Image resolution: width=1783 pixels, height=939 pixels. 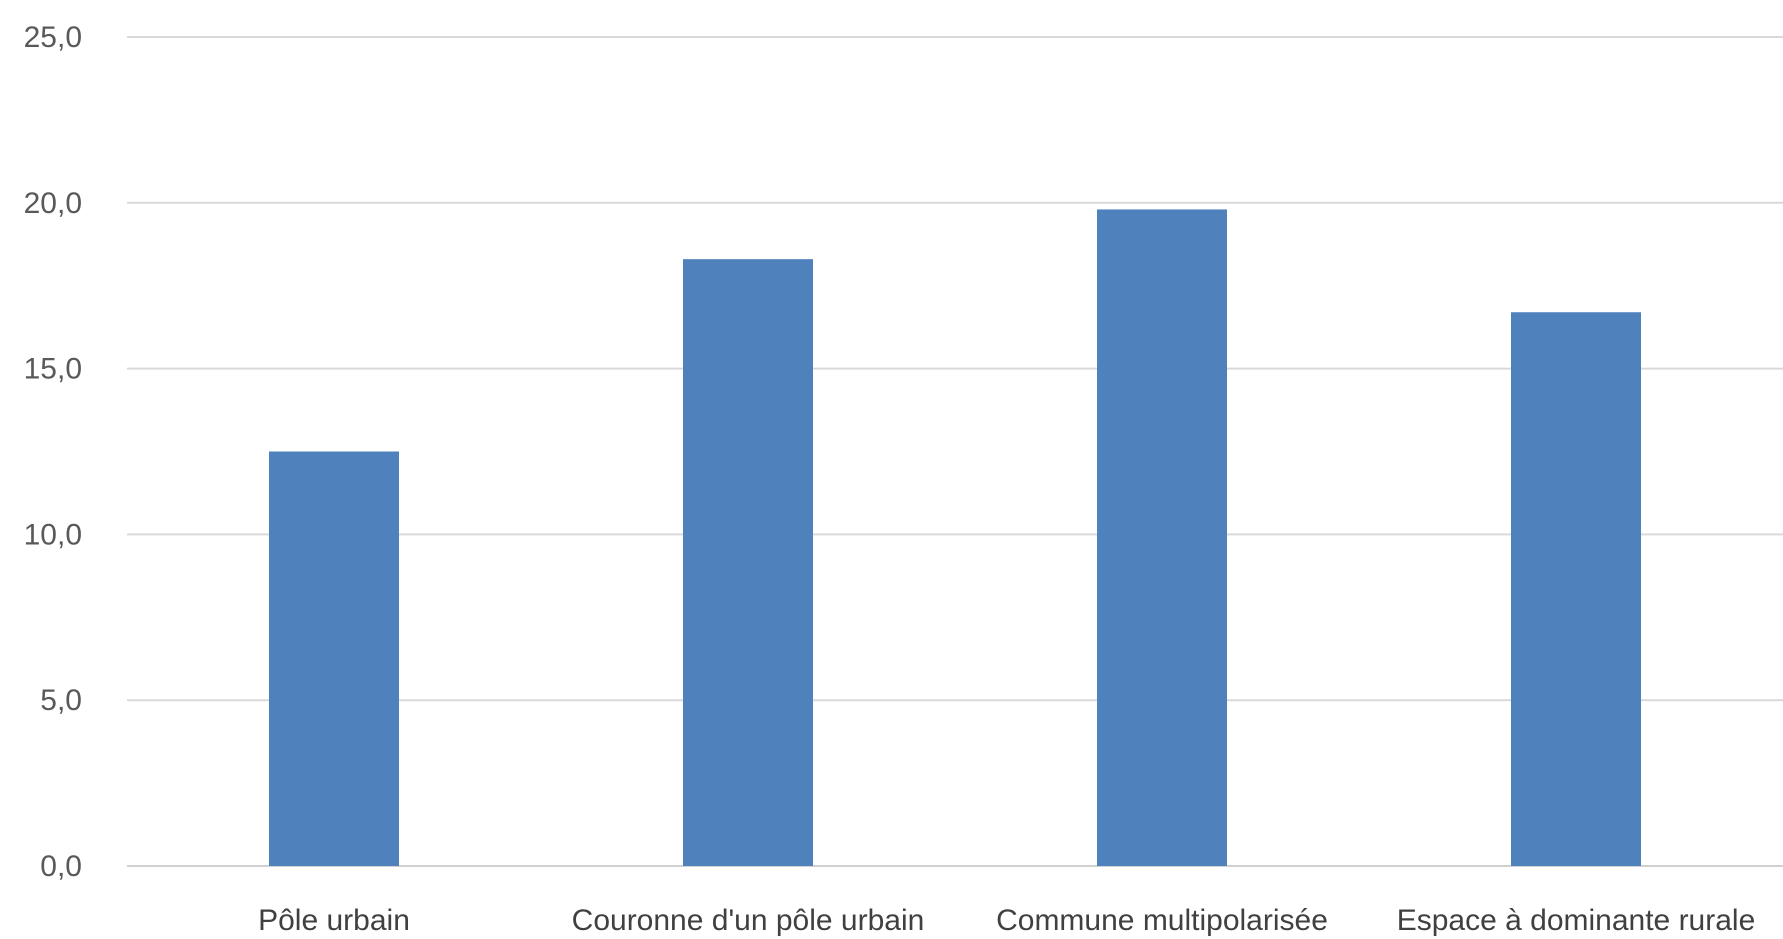 I want to click on x-category-label: Pôle urbain, so click(x=334, y=920).